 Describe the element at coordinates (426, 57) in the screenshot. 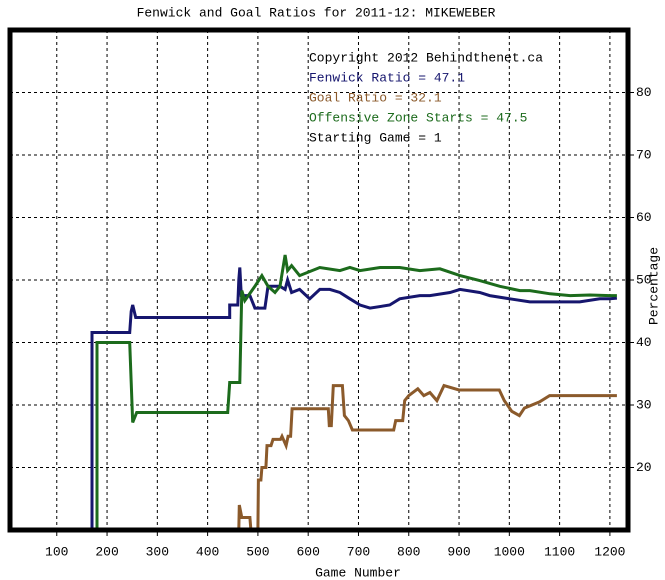

I see `annotation: Copyright 2012 Behindthenet.ca` at that location.